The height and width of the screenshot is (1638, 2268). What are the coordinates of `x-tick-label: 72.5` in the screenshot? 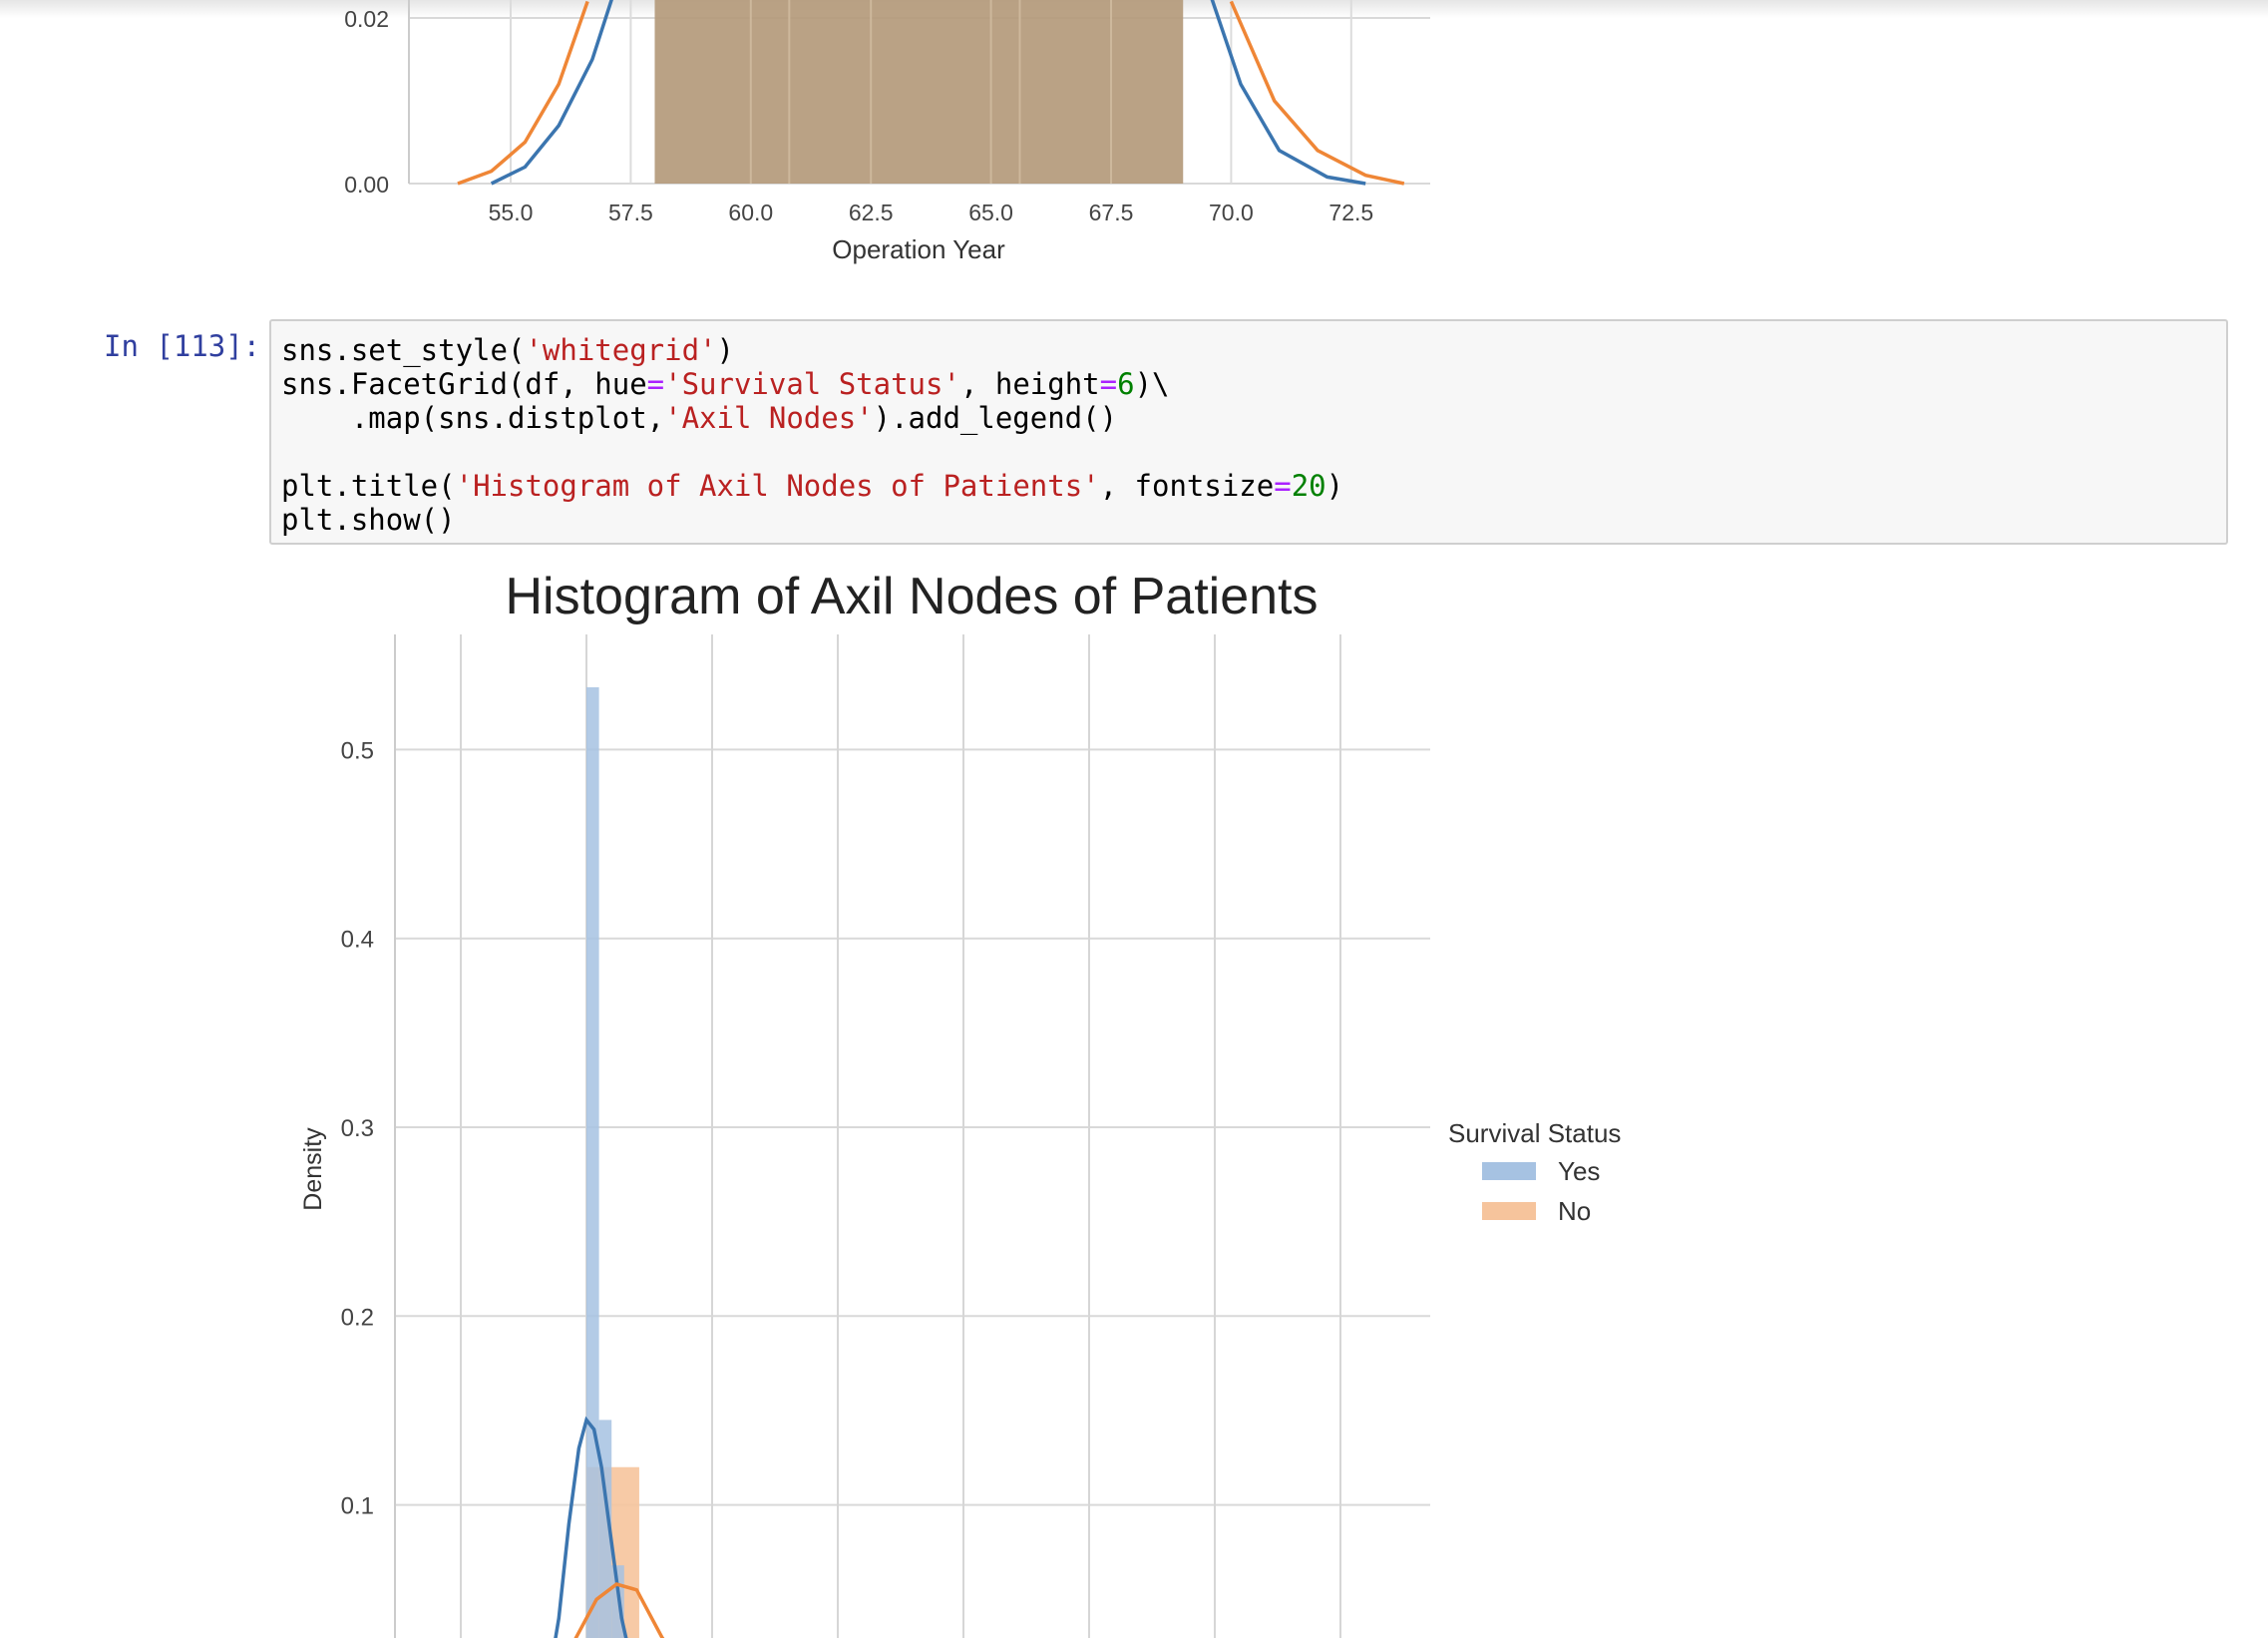 It's located at (1350, 213).